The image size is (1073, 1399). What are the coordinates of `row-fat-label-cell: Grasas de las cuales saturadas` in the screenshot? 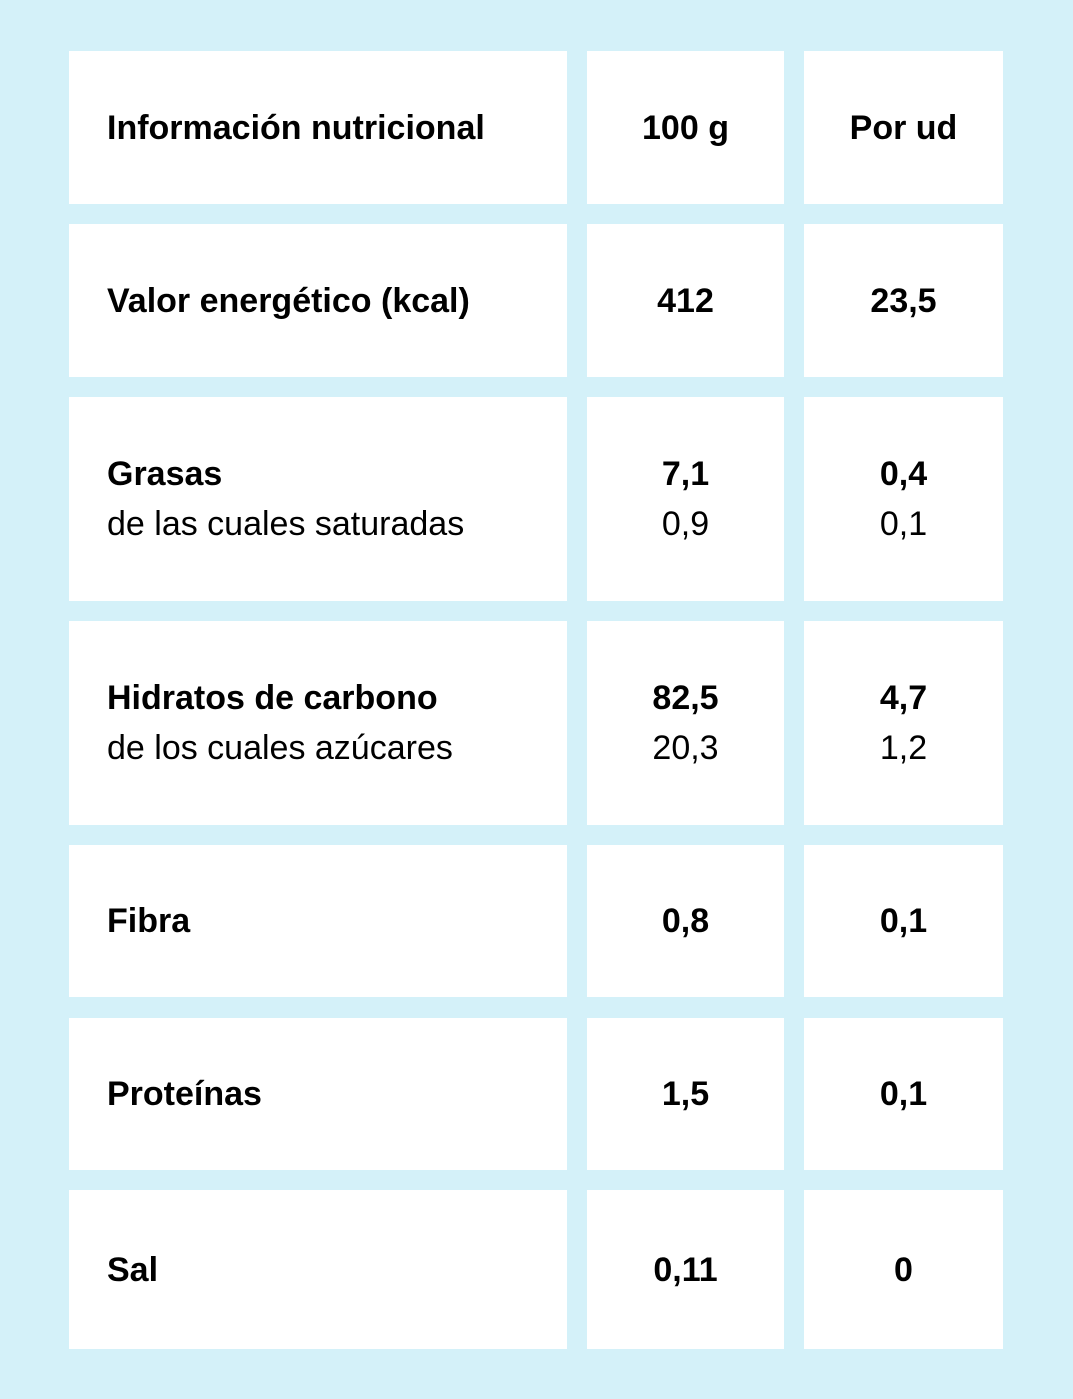 It's located at (318, 499).